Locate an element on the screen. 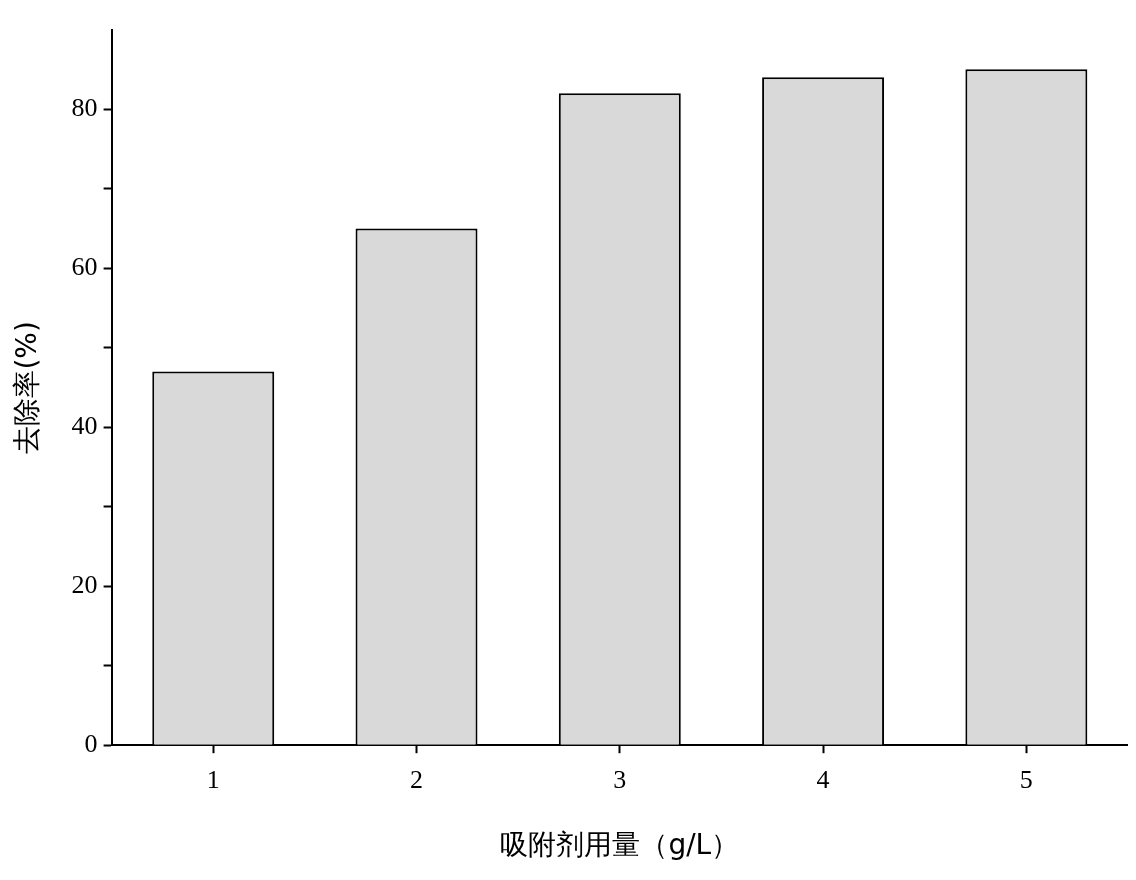 The image size is (1136, 880). x-tick-label: 3 is located at coordinates (620, 779).